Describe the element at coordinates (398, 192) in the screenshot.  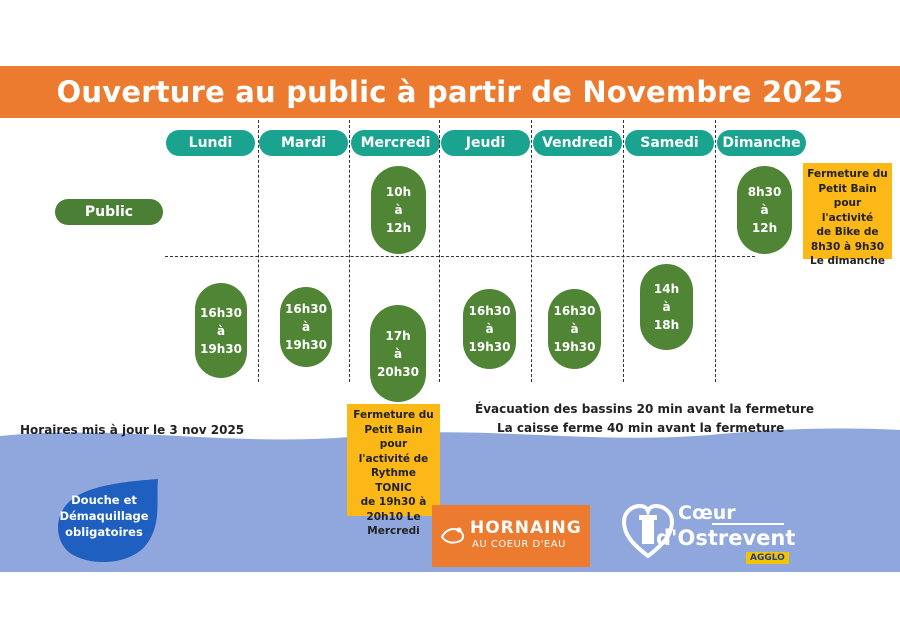
I see `slot-start: 10h` at that location.